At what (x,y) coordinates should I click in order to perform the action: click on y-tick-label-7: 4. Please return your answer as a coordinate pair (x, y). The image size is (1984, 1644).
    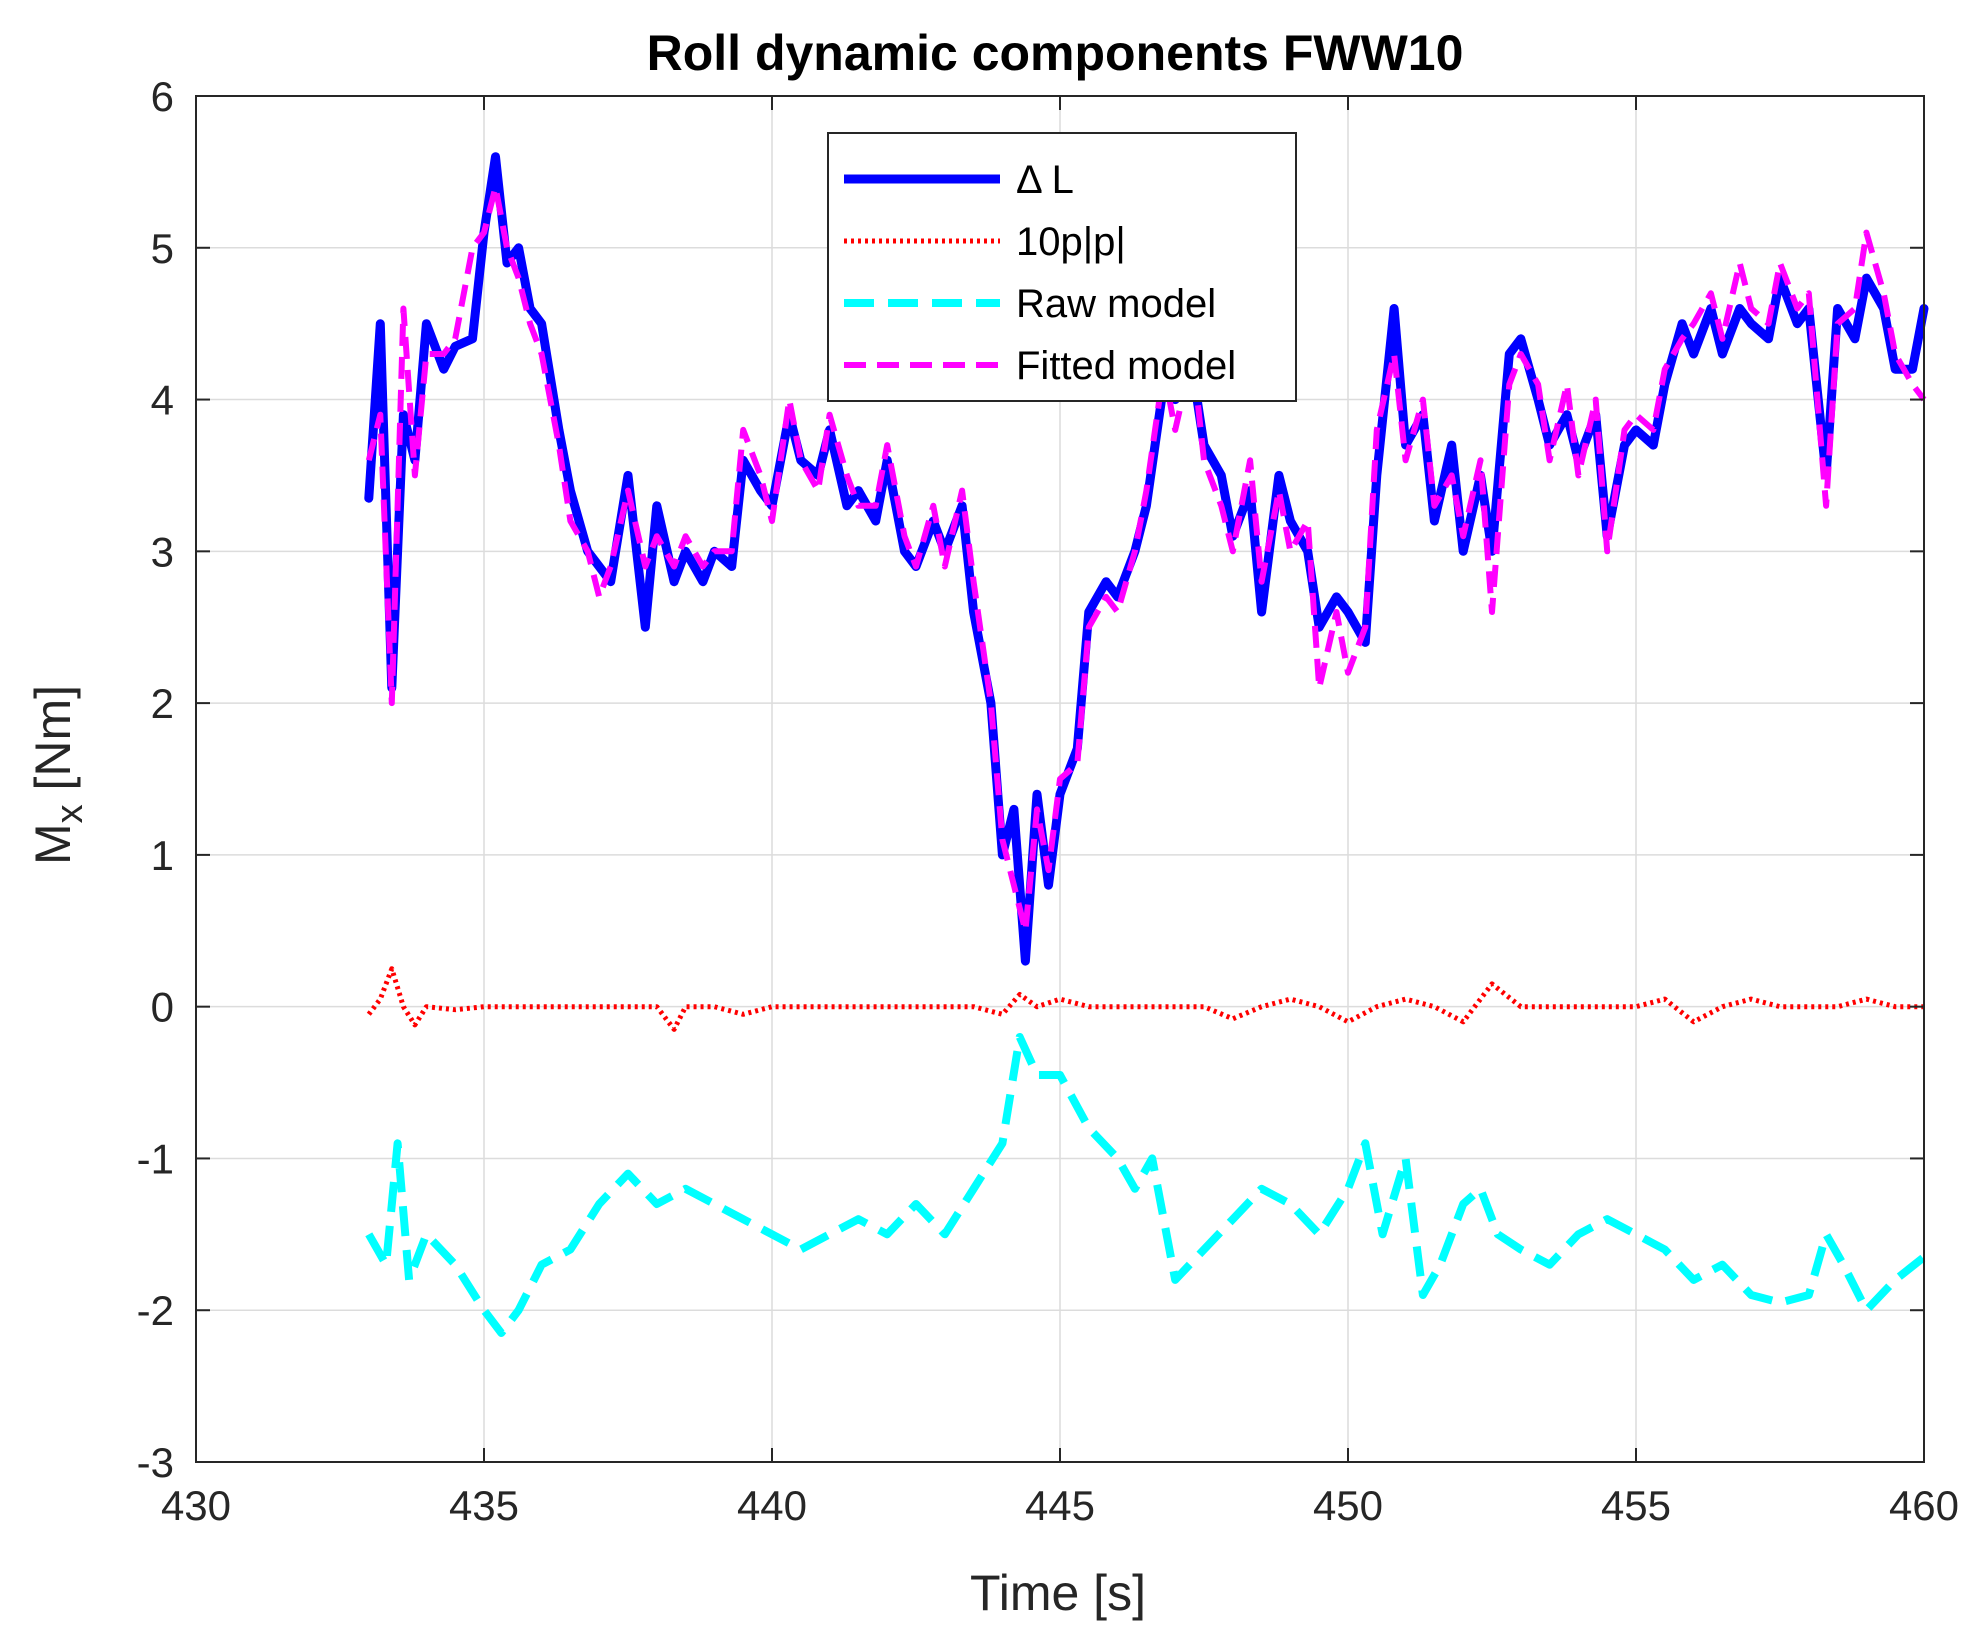
    Looking at the image, I should click on (162, 400).